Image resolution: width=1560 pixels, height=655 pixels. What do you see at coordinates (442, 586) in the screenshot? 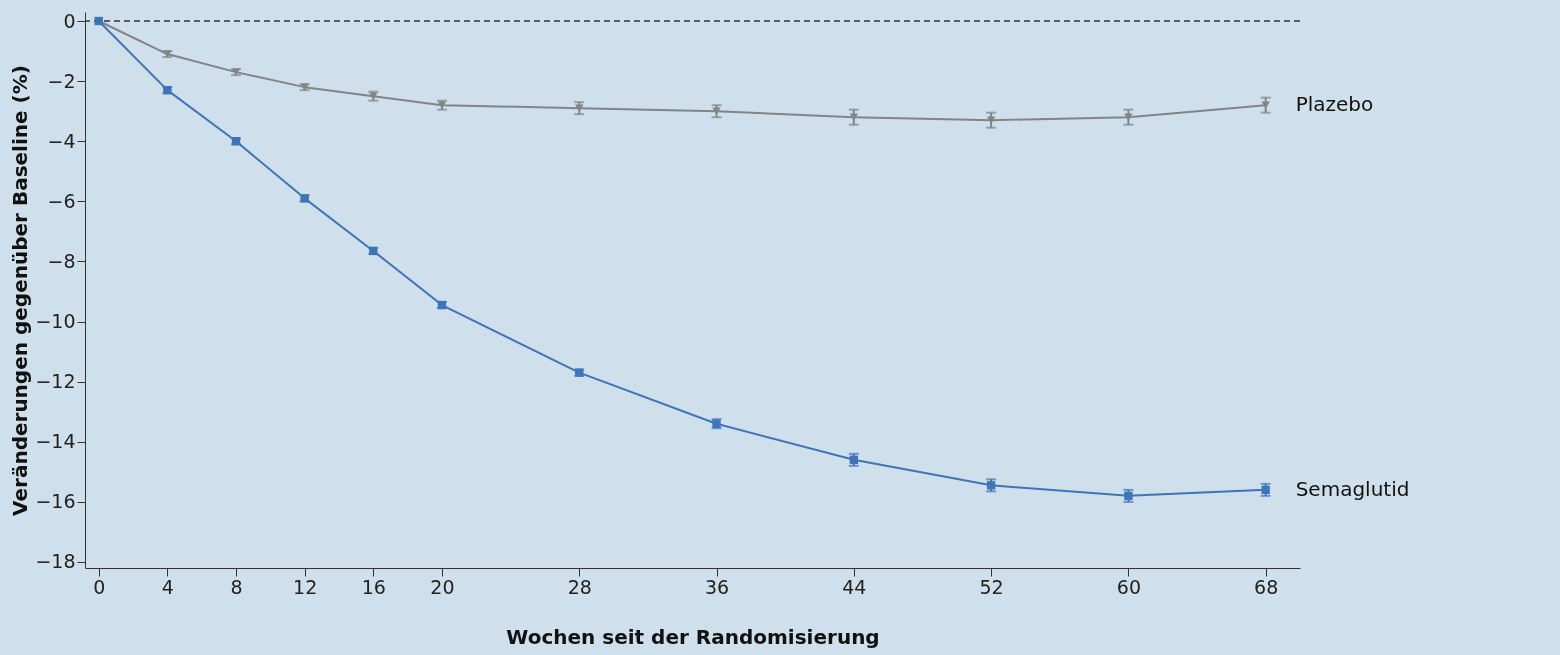
I see `x-tick-label: 20` at bounding box center [442, 586].